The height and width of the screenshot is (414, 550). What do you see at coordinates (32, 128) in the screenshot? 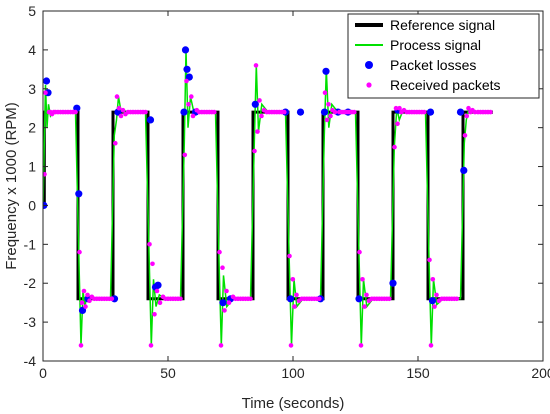
I see `y-tick-label: 2` at bounding box center [32, 128].